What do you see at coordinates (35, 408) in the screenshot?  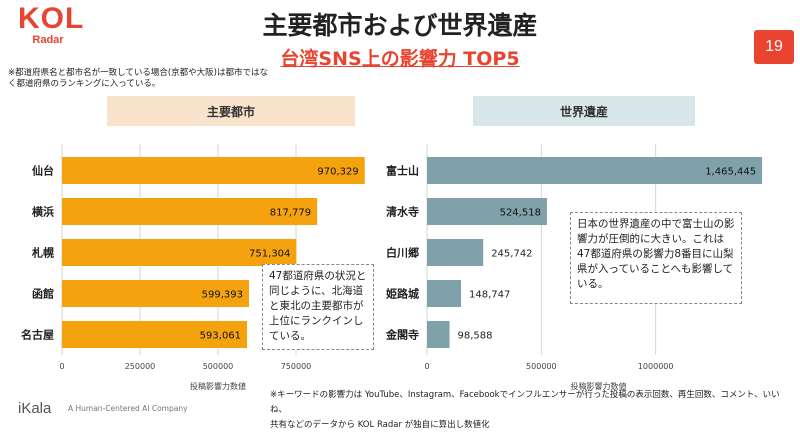 I see `ikala-brand: iKala` at bounding box center [35, 408].